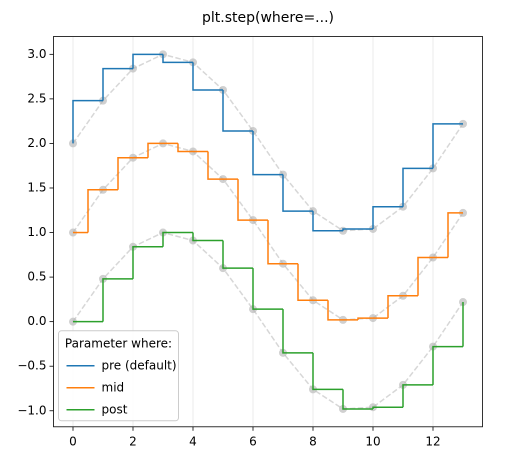  I want to click on x-tick-label: 0, so click(73, 441).